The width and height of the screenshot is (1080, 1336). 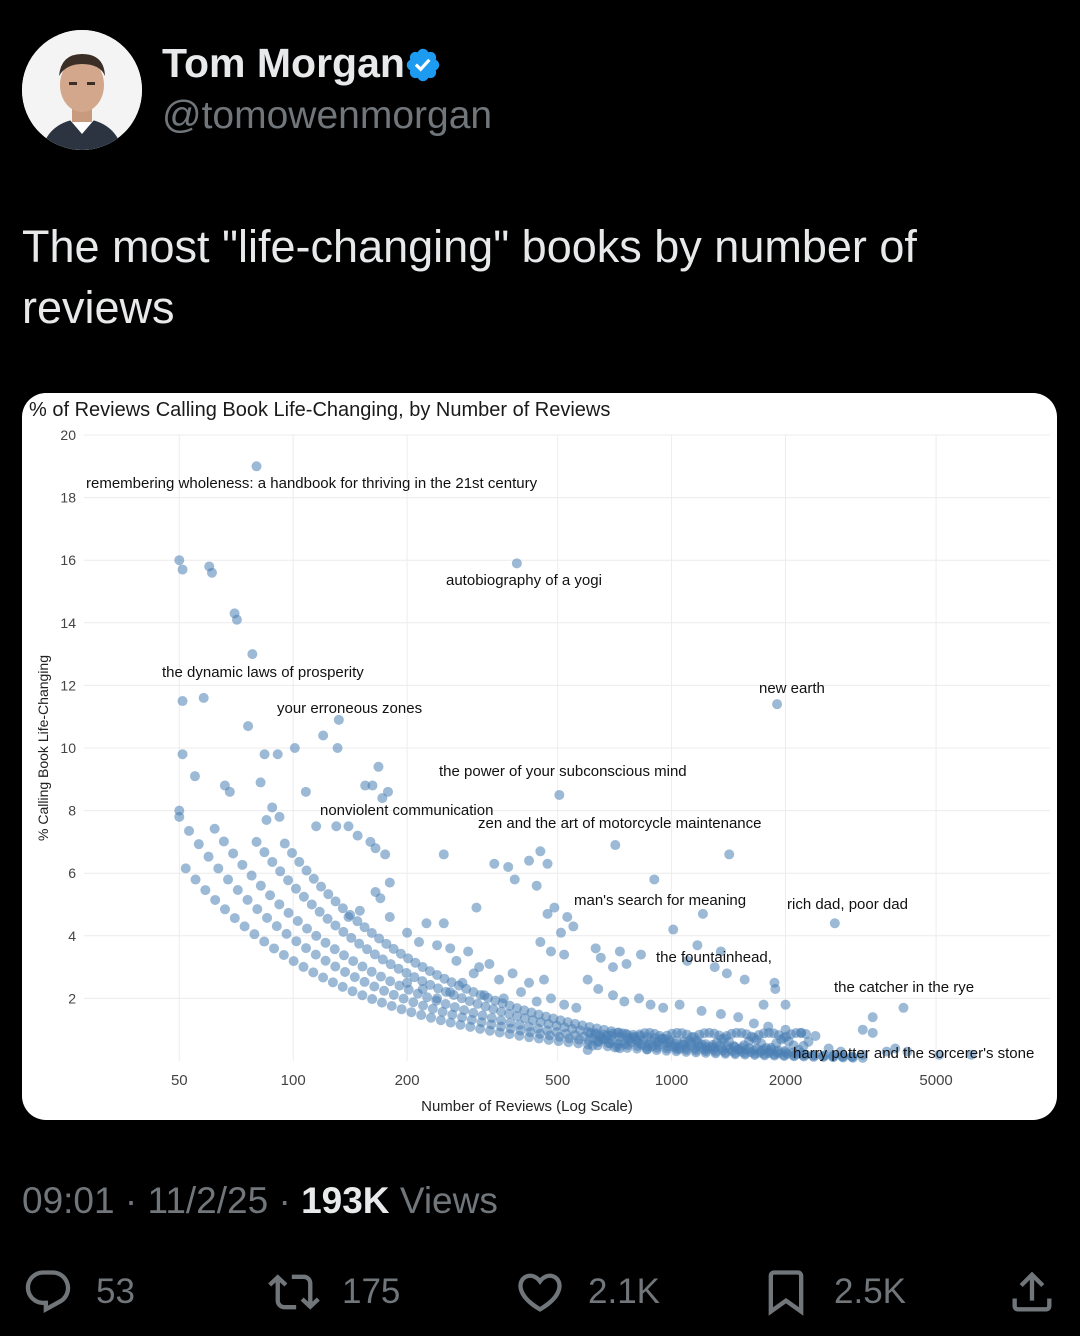 What do you see at coordinates (371, 1291) in the screenshot?
I see `repost-count: 175` at bounding box center [371, 1291].